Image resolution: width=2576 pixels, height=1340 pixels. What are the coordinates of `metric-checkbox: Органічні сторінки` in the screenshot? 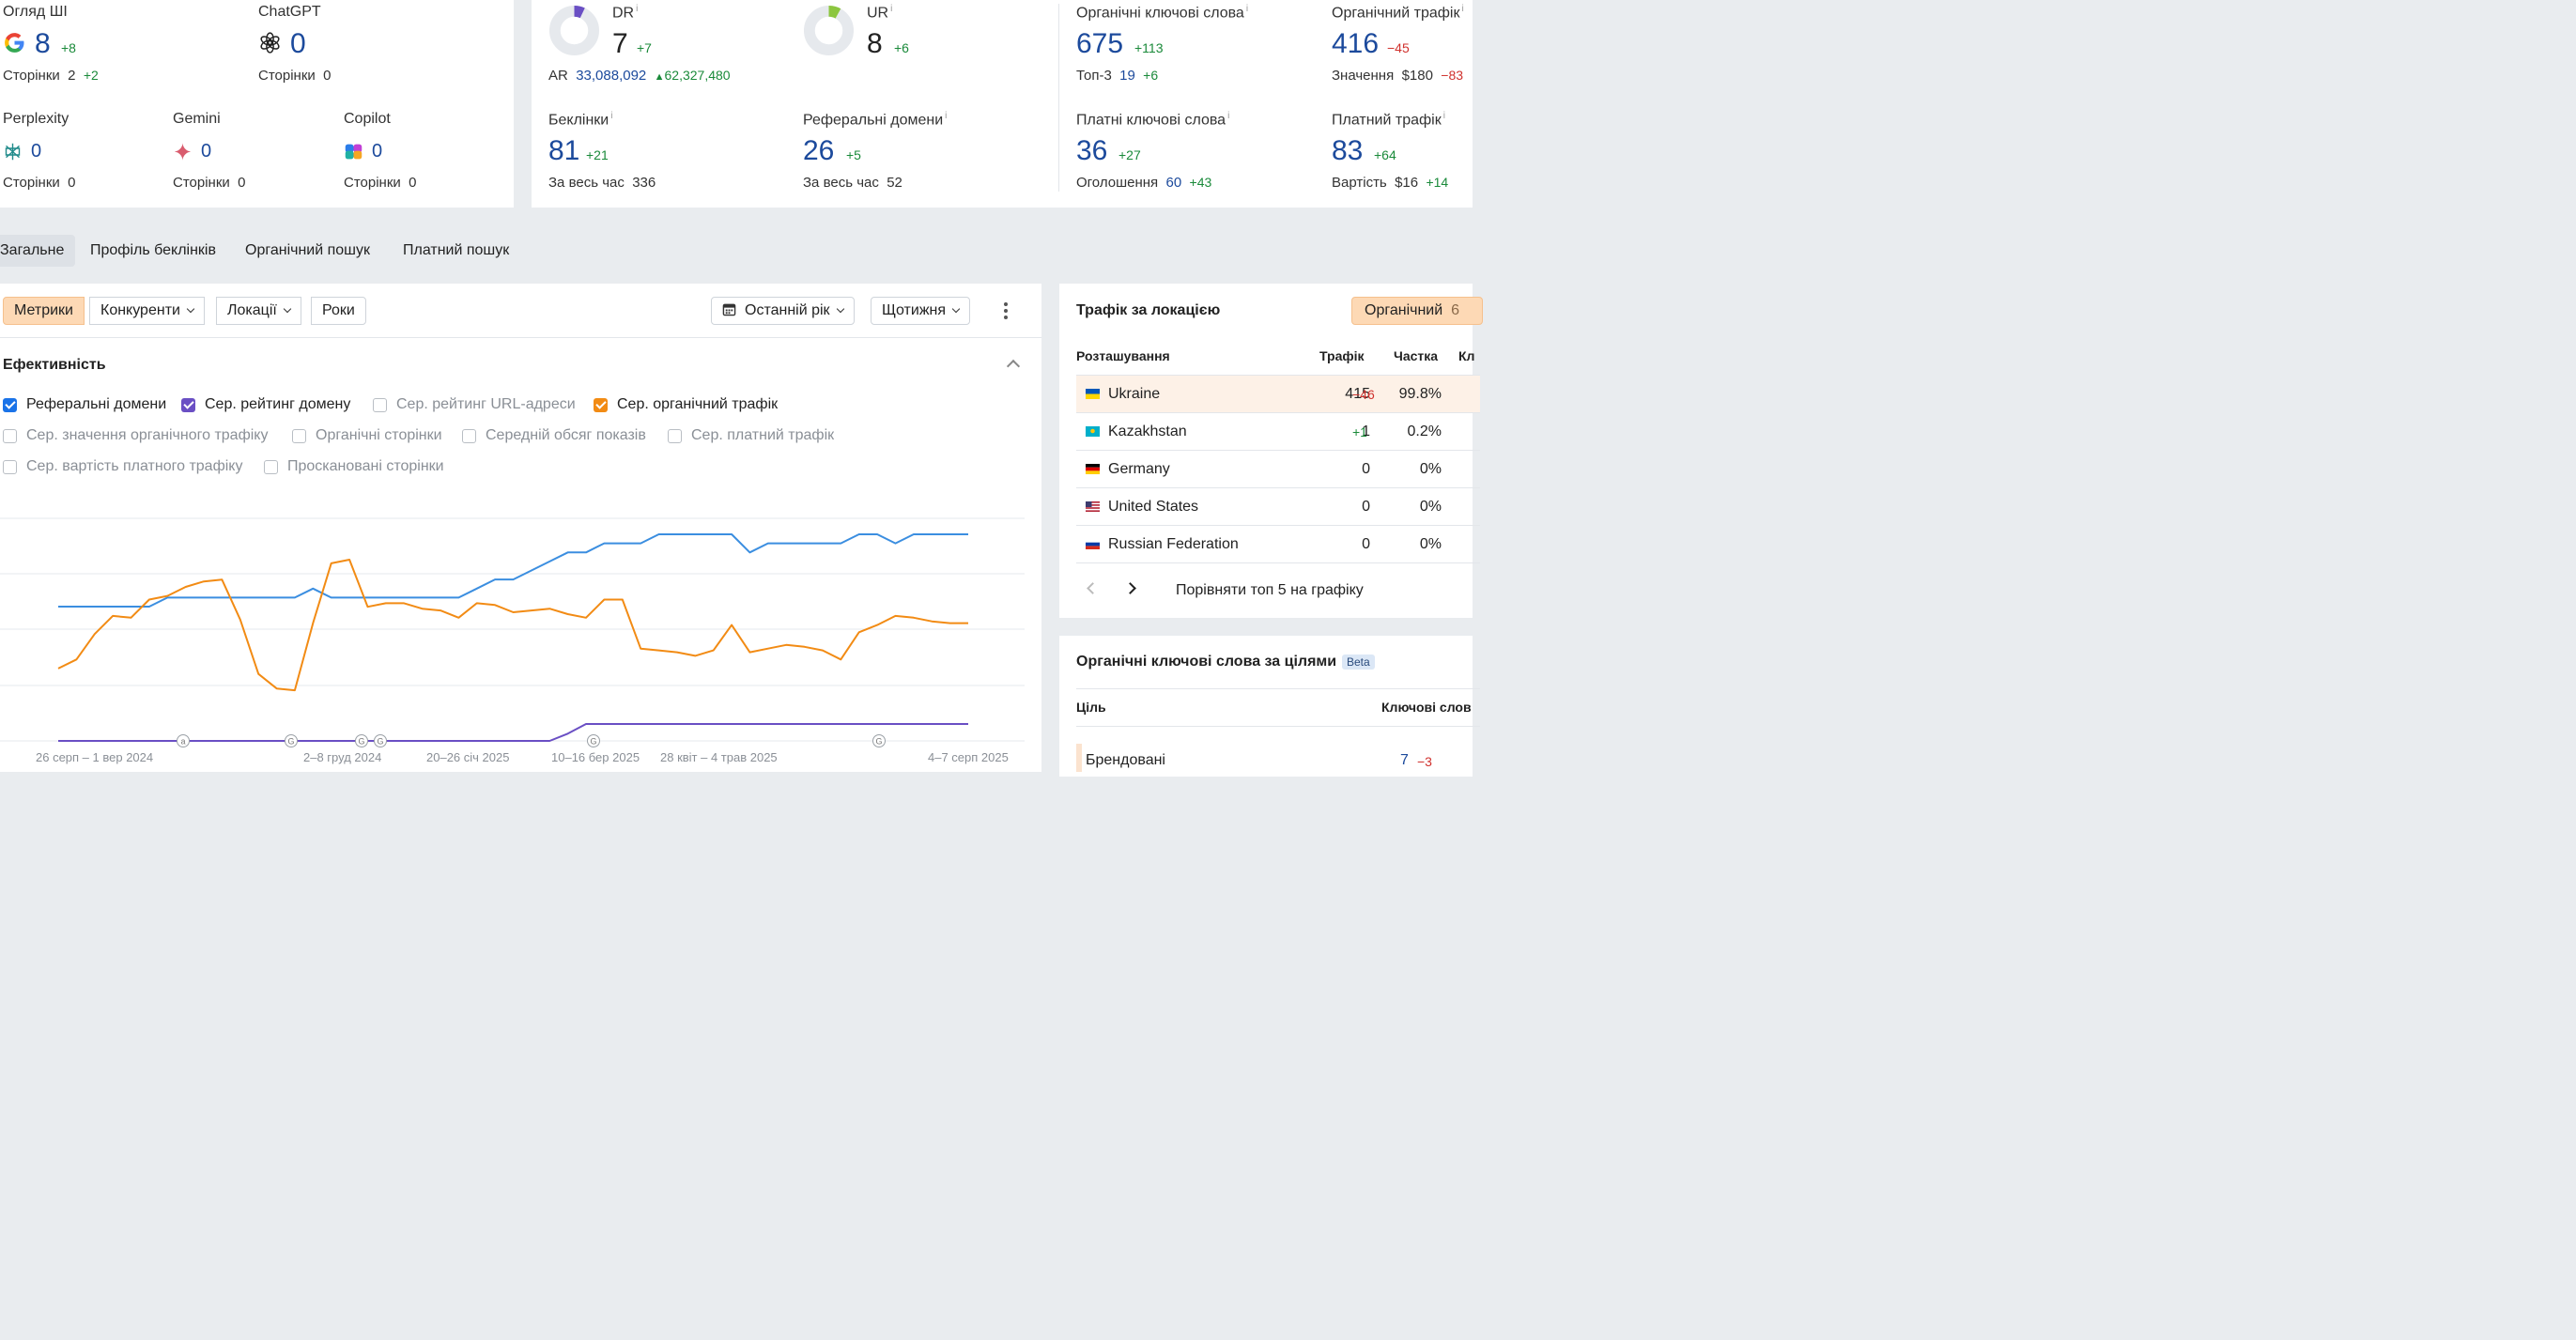 It's located at (367, 436).